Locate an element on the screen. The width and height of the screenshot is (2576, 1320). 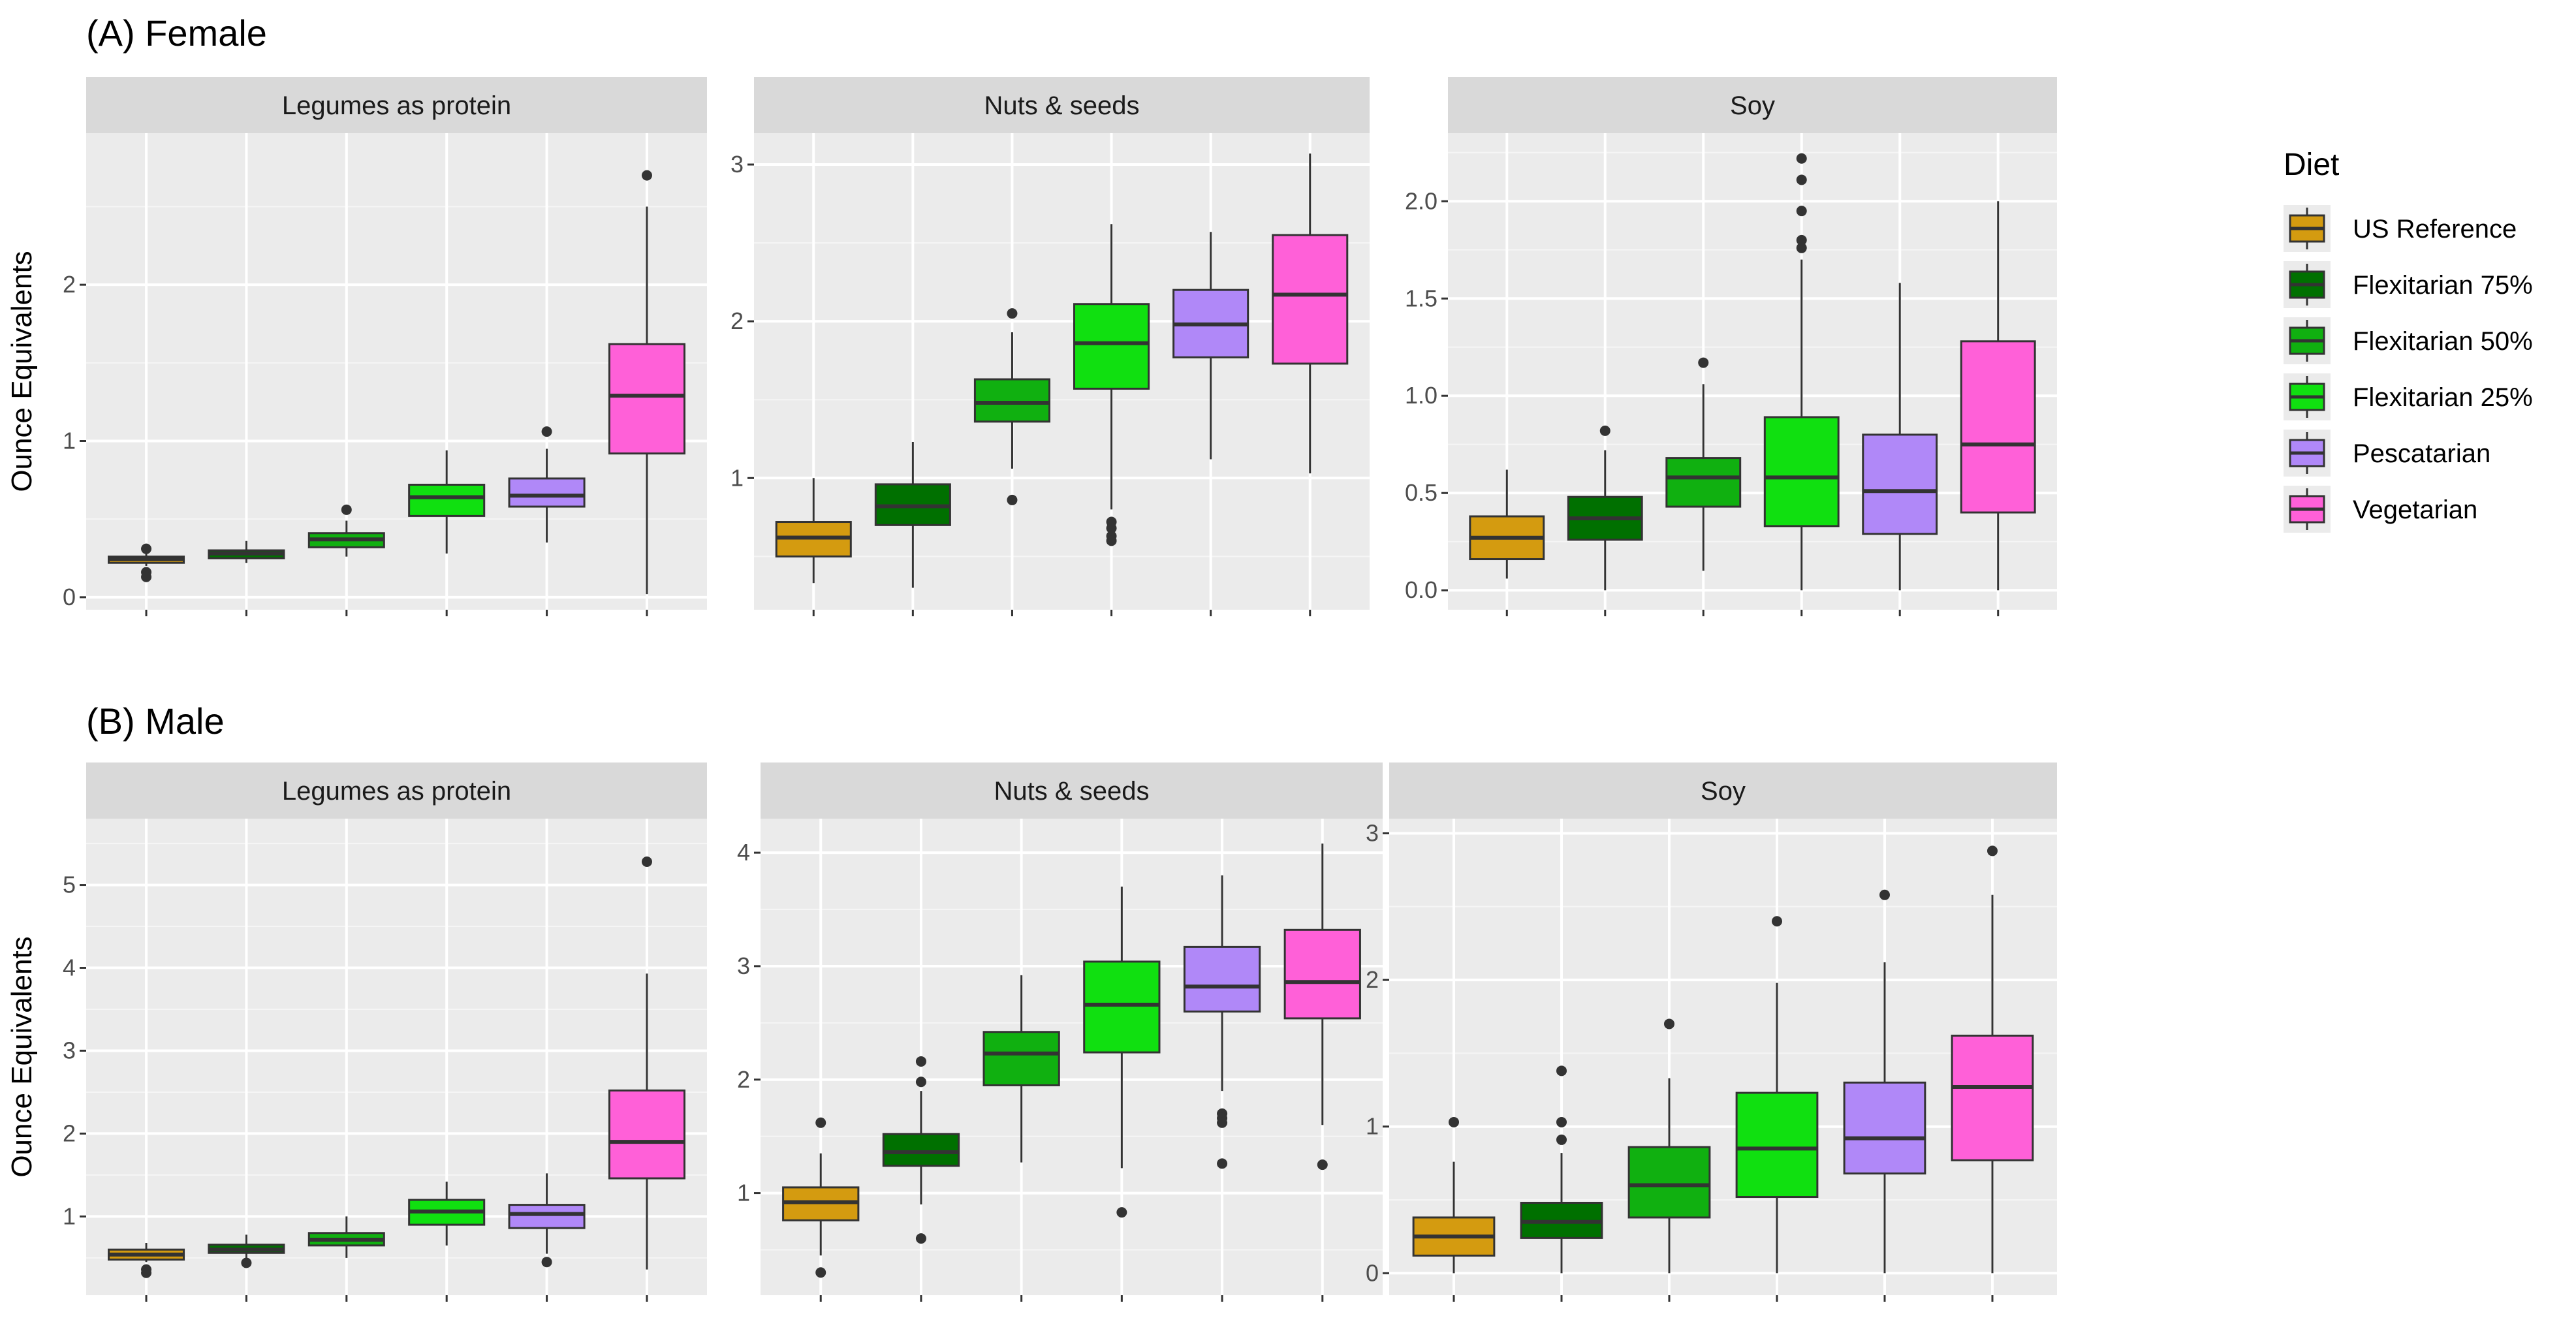
facet-panel: Nuts & seeds 1 2 3 is located at coordinates (1050, 346).